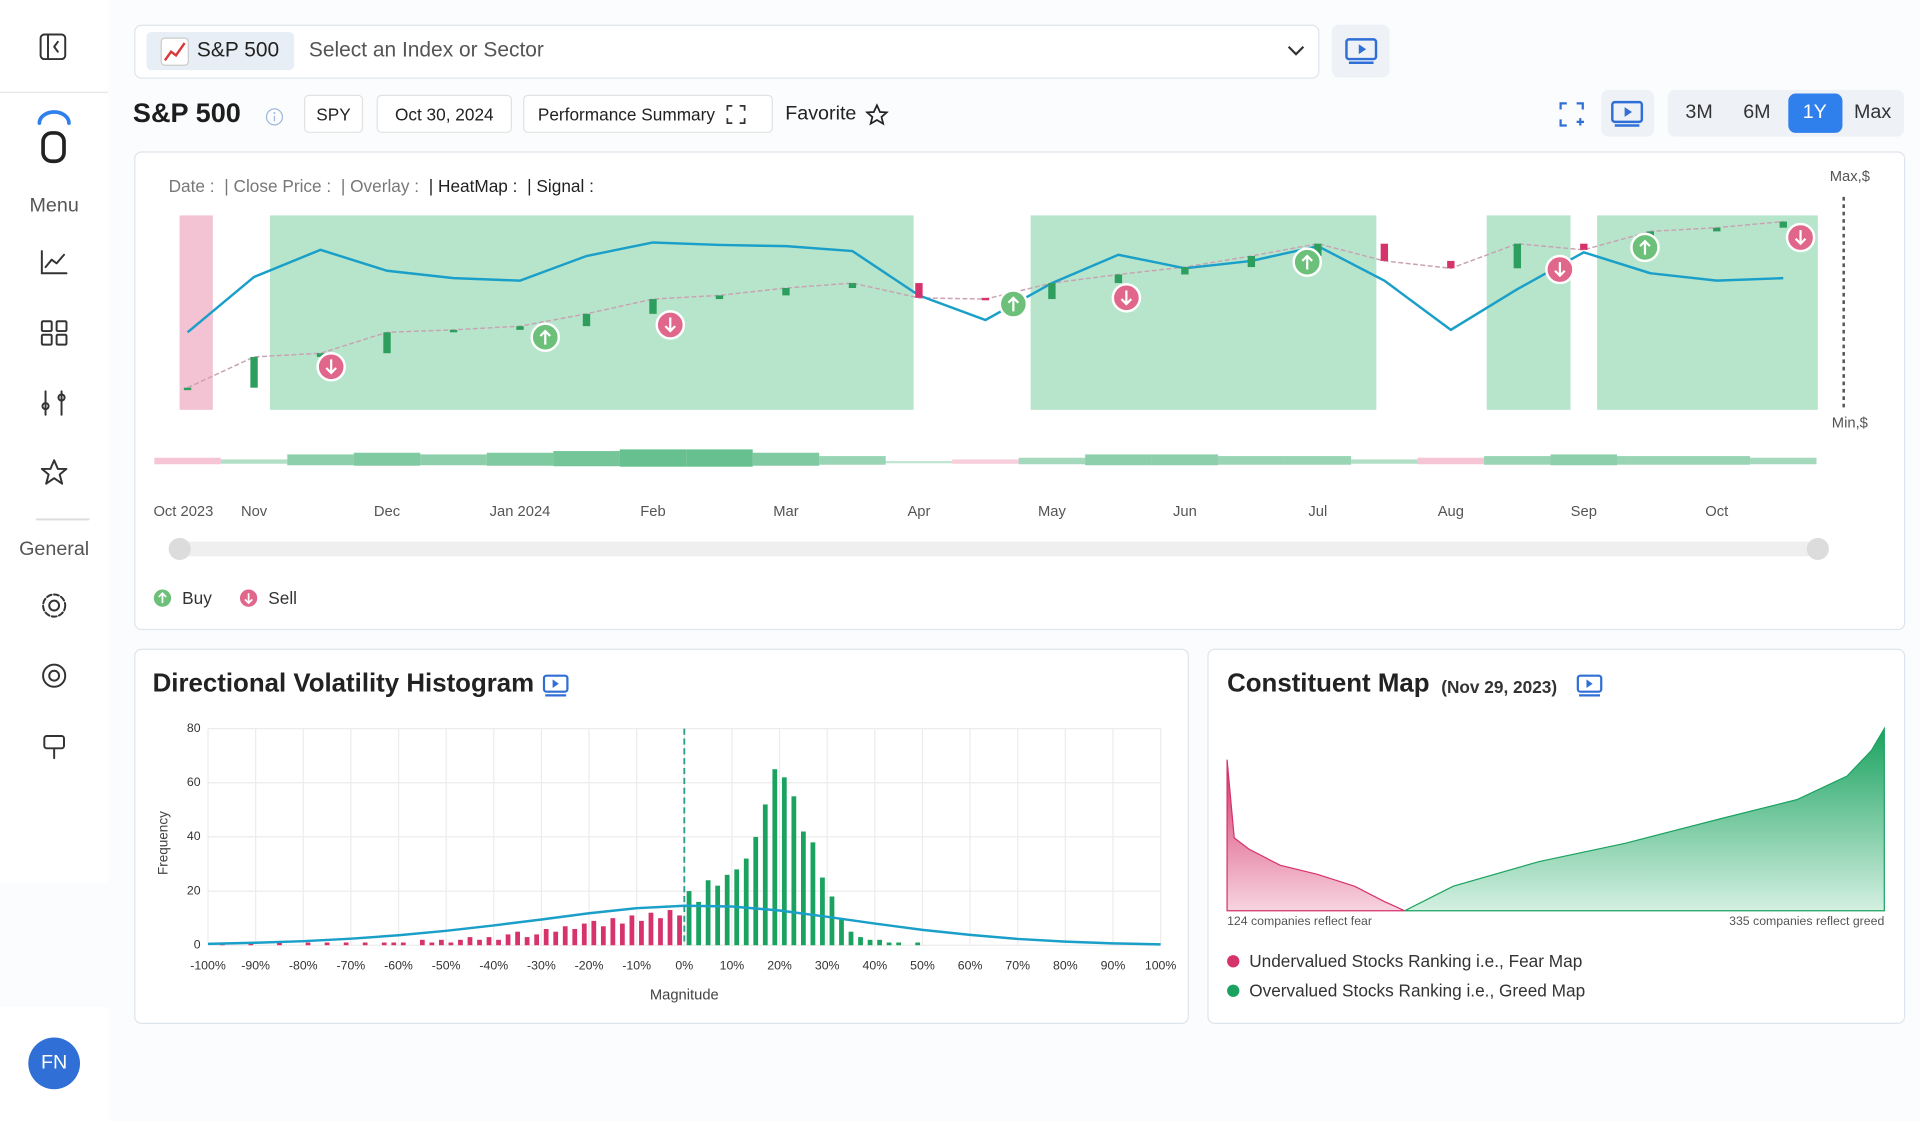 The height and width of the screenshot is (1121, 1920). Describe the element at coordinates (54, 675) in the screenshot. I see `support-icon` at that location.